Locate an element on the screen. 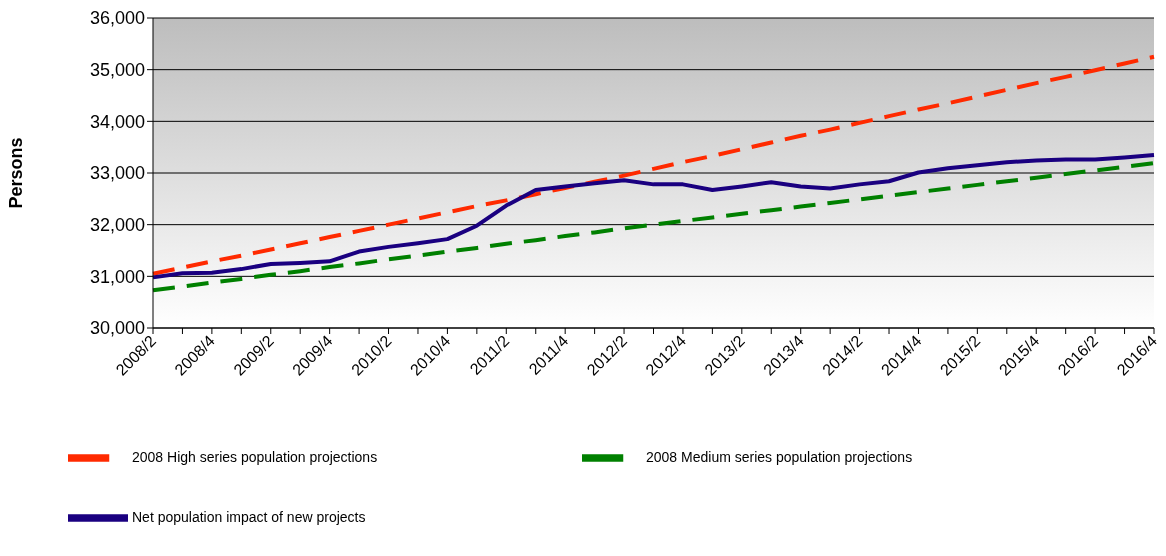 This screenshot has width=1166, height=556. y-tick-label: 35,000 is located at coordinates (117, 70).